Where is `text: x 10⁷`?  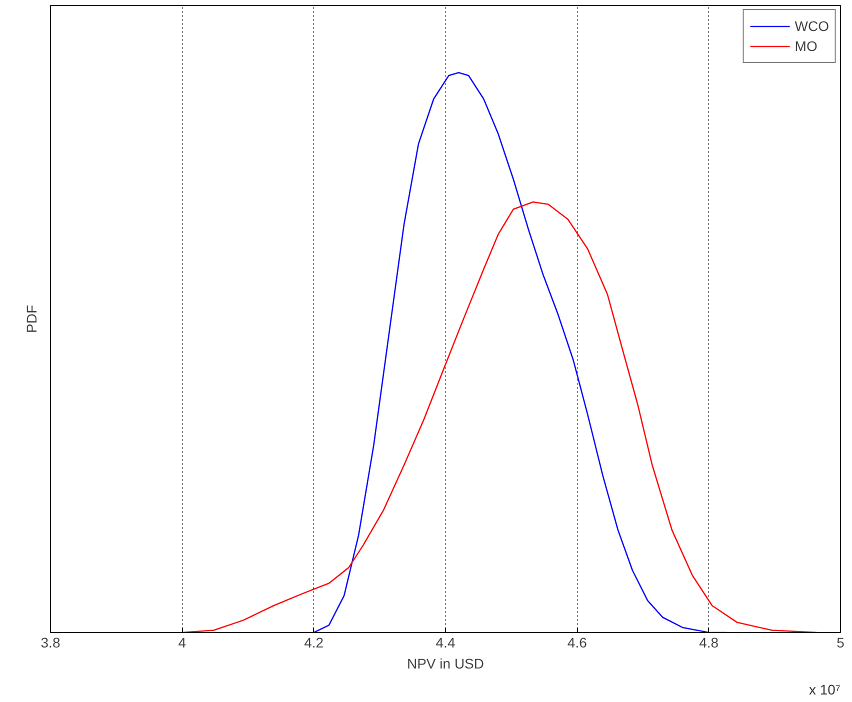
text: x 10⁷ is located at coordinates (824, 690).